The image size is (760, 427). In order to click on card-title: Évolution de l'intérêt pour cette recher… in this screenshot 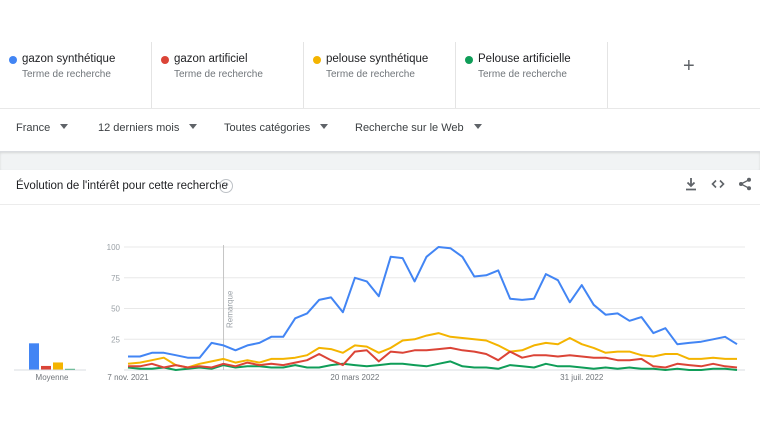, I will do `click(122, 186)`.